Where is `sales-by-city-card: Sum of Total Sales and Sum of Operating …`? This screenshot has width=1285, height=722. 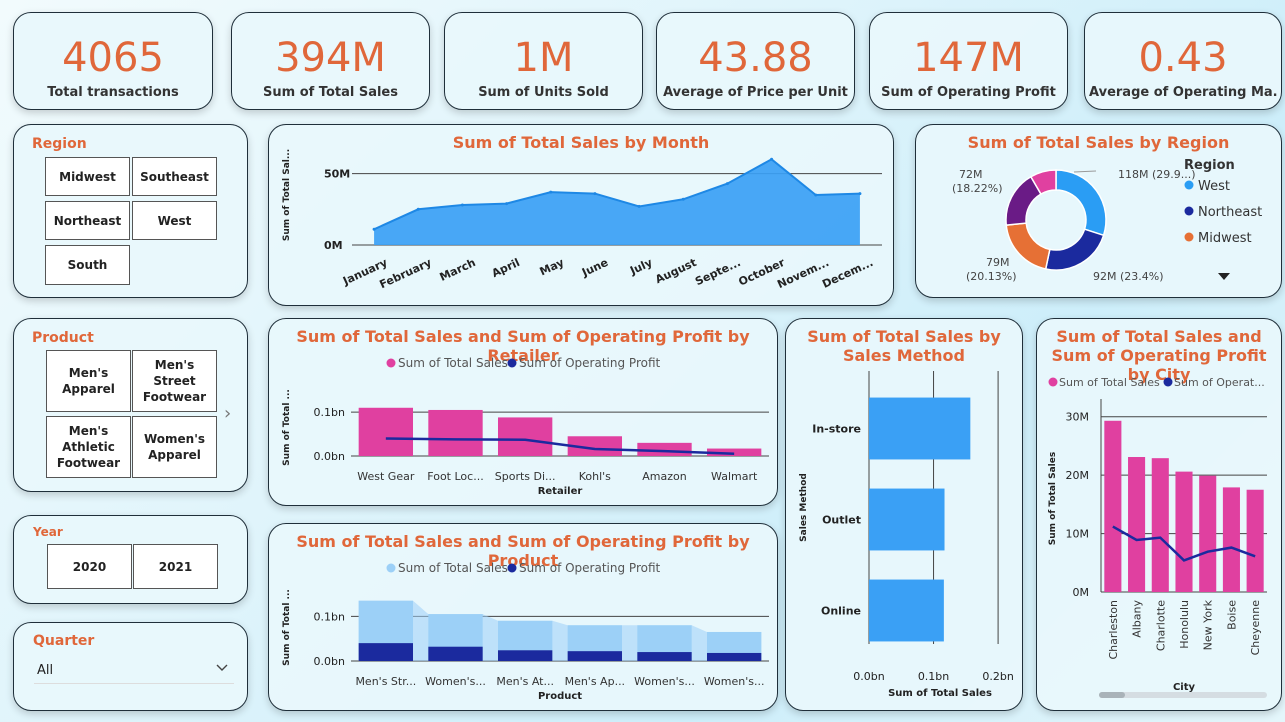
sales-by-city-card: Sum of Total Sales and Sum of Operating … is located at coordinates (1159, 514).